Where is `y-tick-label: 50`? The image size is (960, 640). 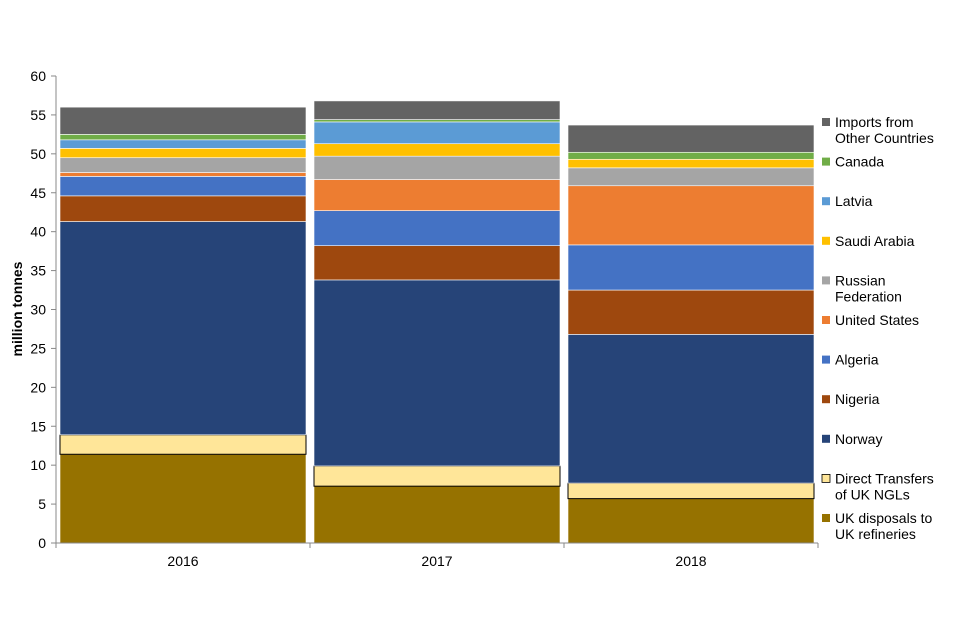 y-tick-label: 50 is located at coordinates (38, 154).